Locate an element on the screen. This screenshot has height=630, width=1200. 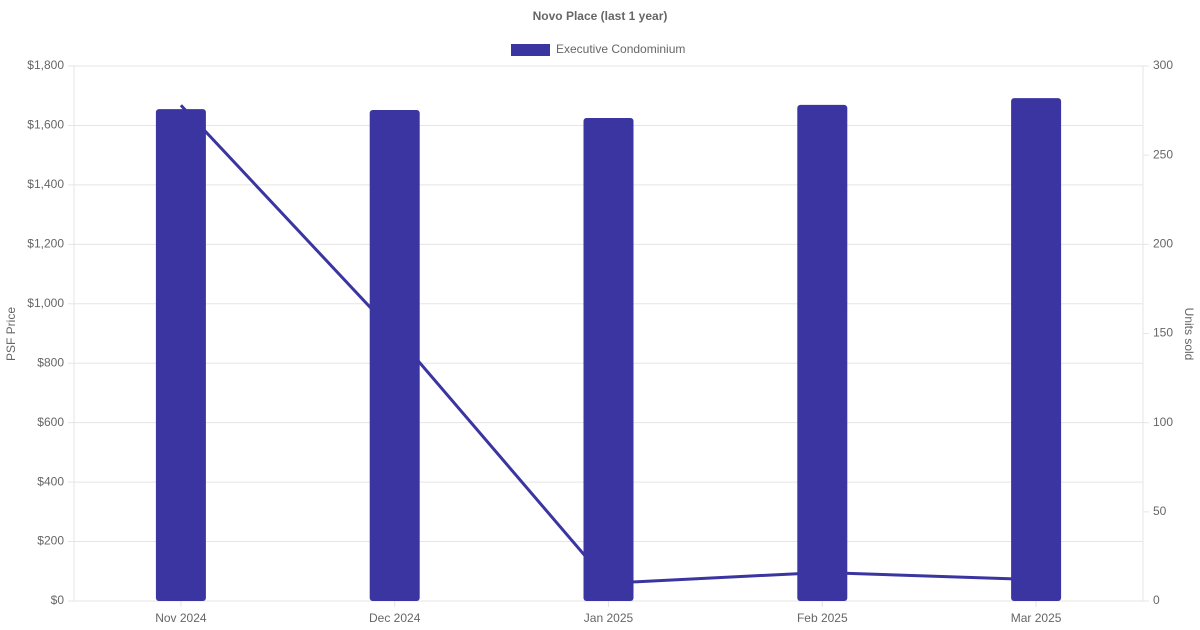
y2-tick-label: 300 is located at coordinates (1163, 65).